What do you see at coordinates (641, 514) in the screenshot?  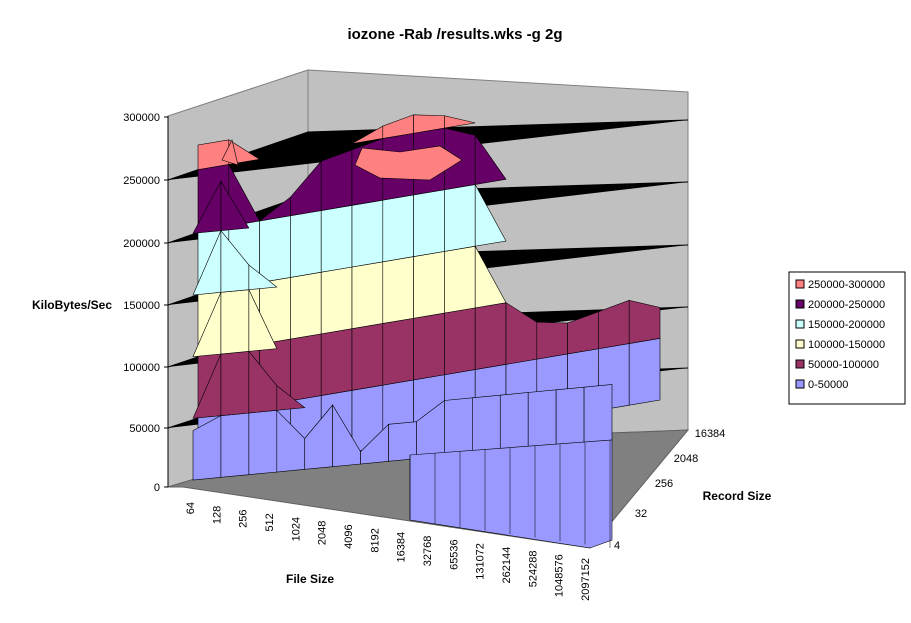 I see `y-tick-label: 32` at bounding box center [641, 514].